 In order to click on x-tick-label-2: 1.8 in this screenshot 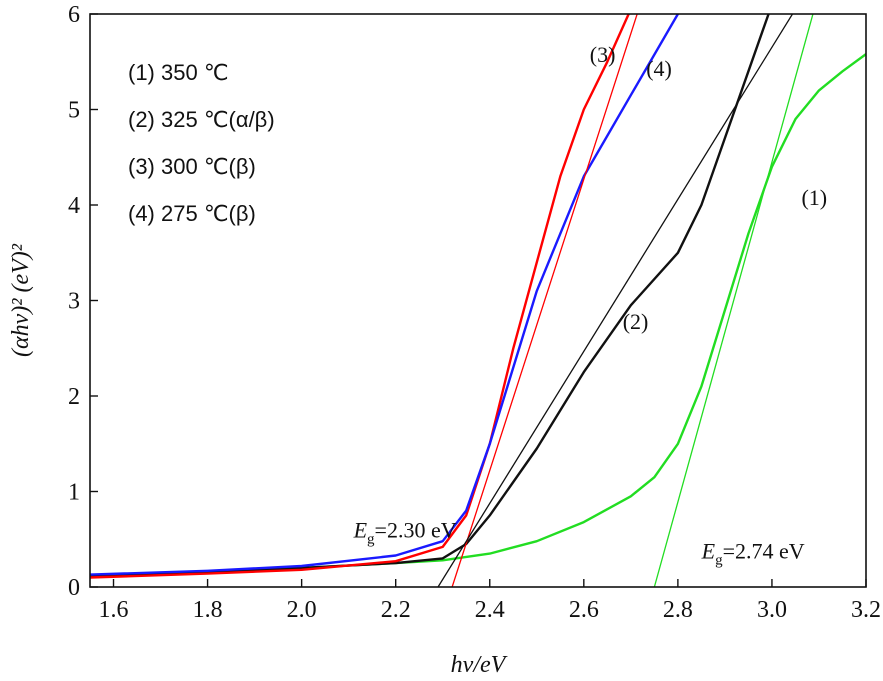, I will do `click(208, 610)`.